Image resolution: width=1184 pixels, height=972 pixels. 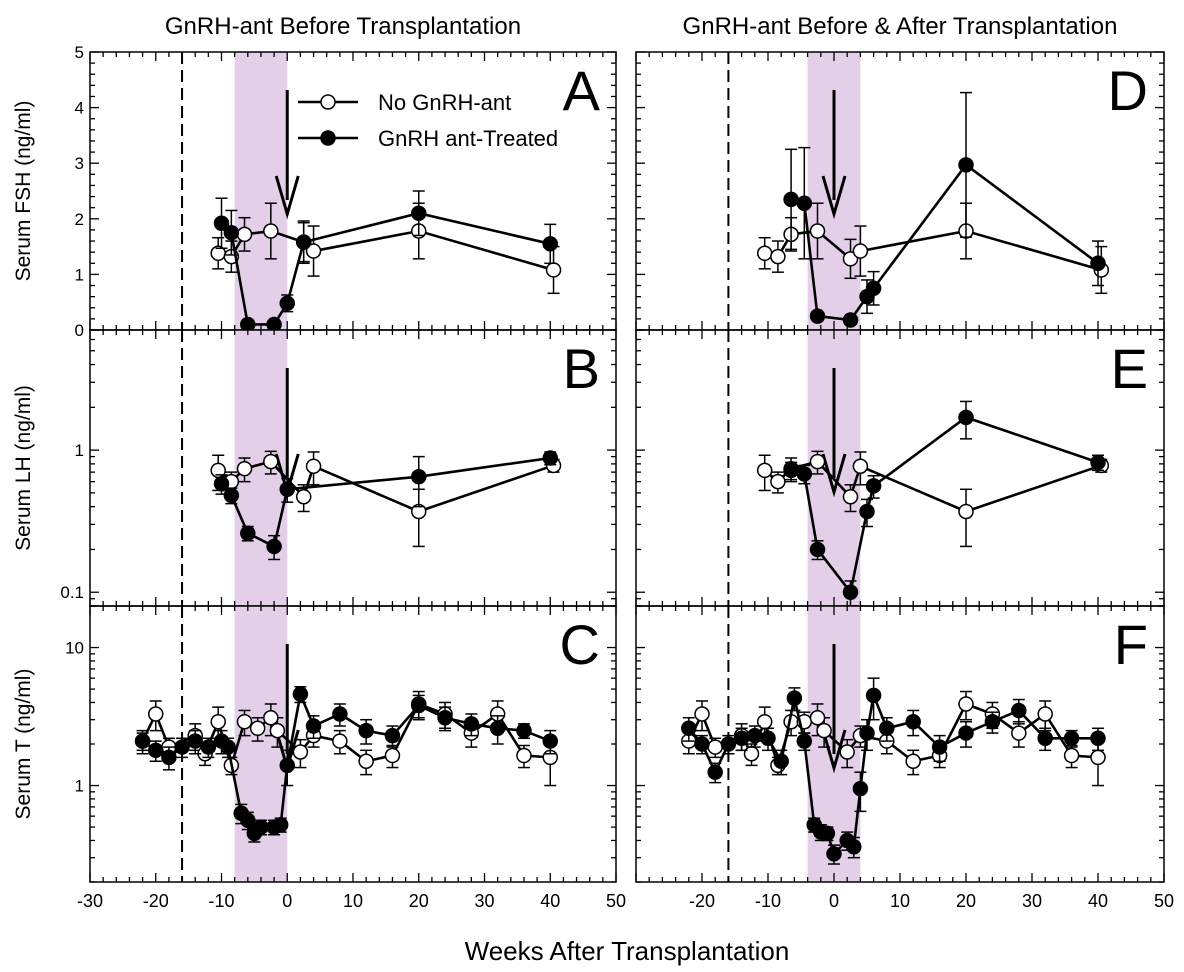 What do you see at coordinates (900, 901) in the screenshot?
I see `x-tick-label: 10` at bounding box center [900, 901].